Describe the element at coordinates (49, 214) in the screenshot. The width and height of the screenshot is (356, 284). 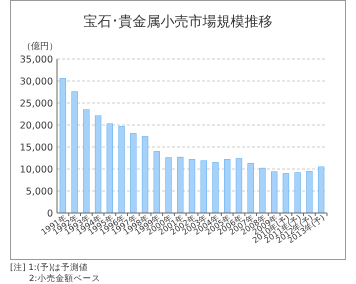
I see `y-tick-label: 0` at that location.